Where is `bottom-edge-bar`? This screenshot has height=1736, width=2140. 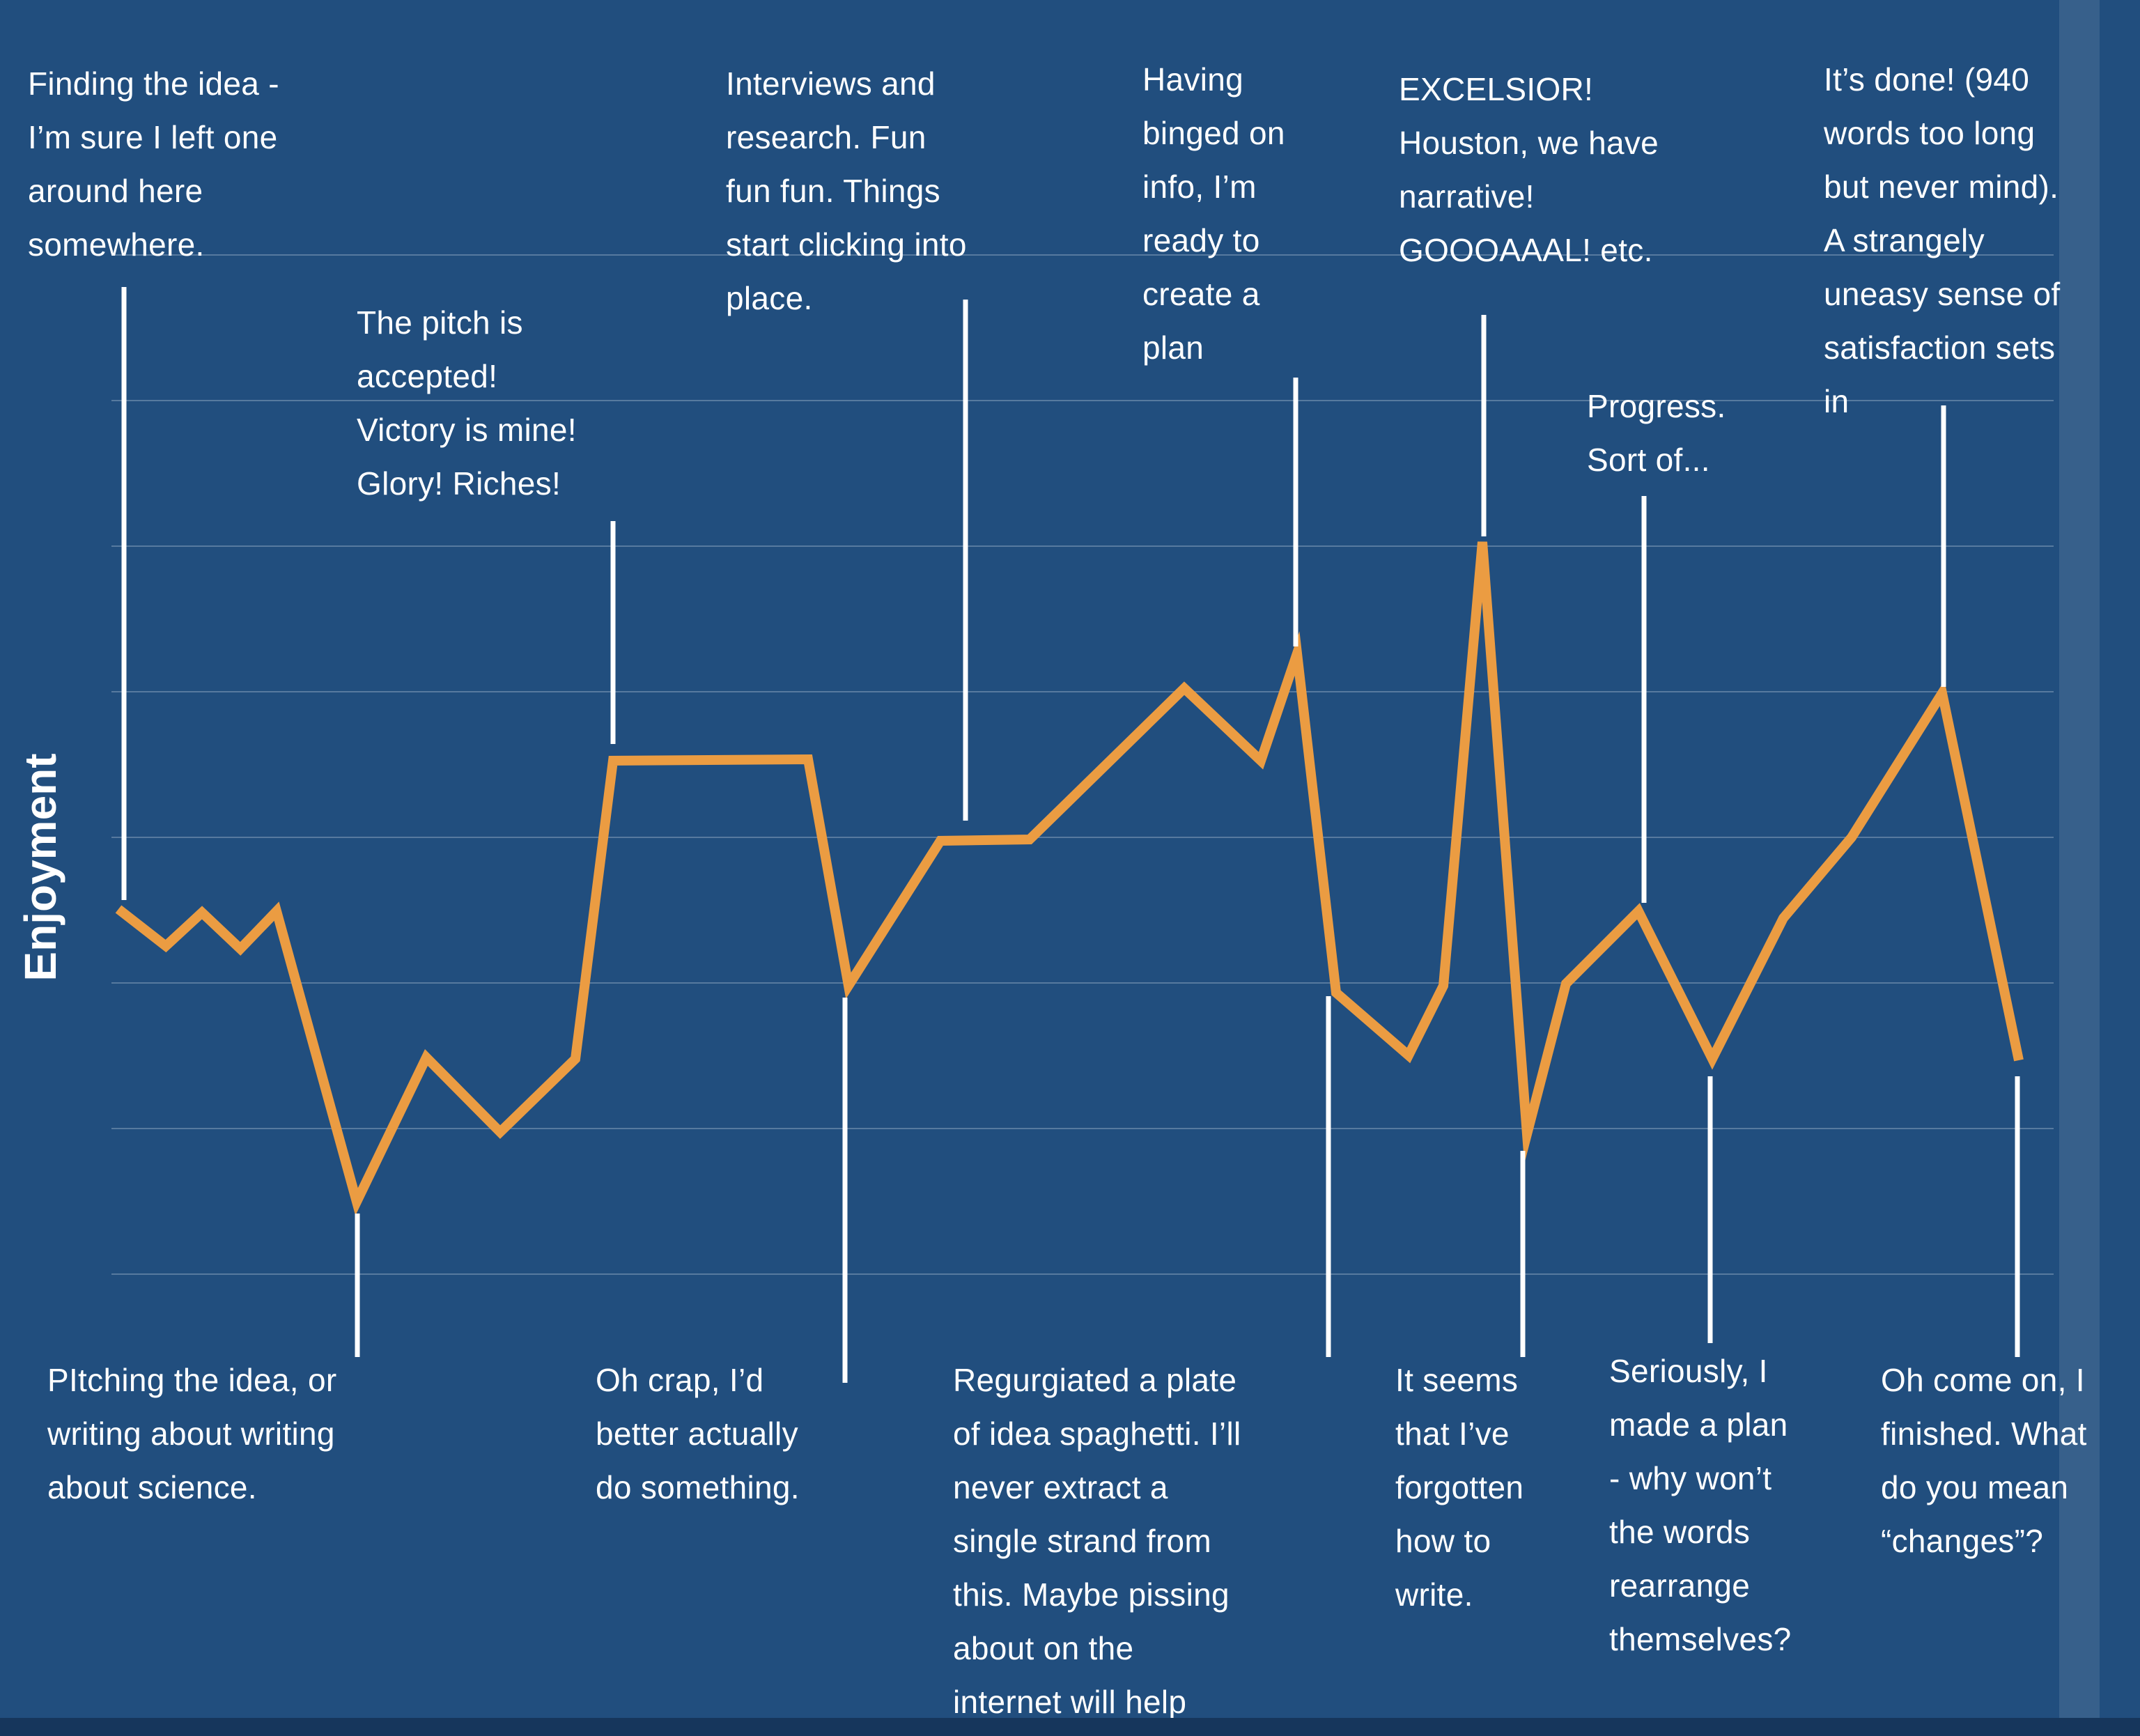 bottom-edge-bar is located at coordinates (1070, 1727).